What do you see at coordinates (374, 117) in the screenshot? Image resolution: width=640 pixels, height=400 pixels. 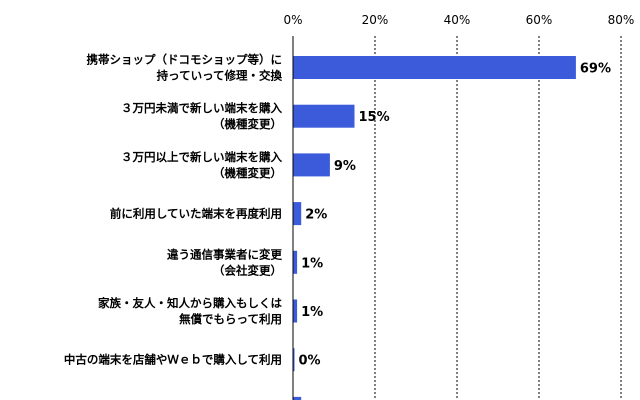 I see `data-label: 15%` at bounding box center [374, 117].